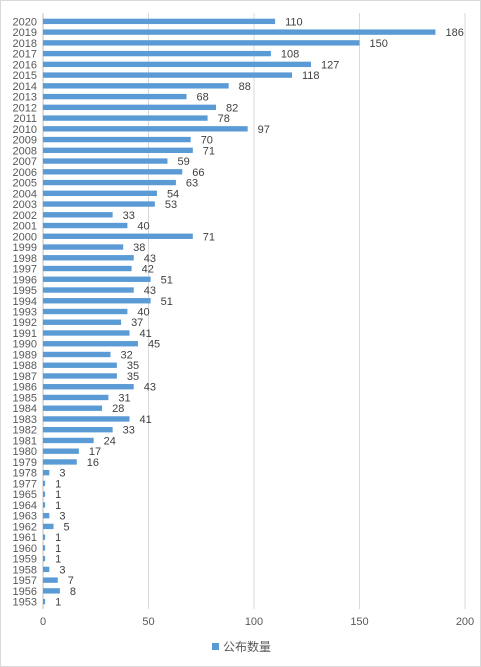  Describe the element at coordinates (25, 173) in the screenshot. I see `y-tick-label: 2006` at that location.